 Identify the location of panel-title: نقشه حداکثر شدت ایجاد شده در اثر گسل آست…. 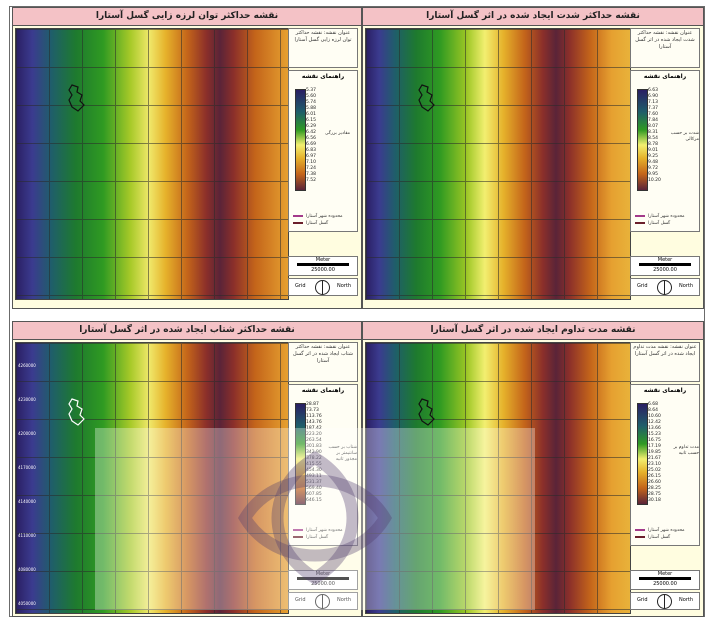
(533, 17).